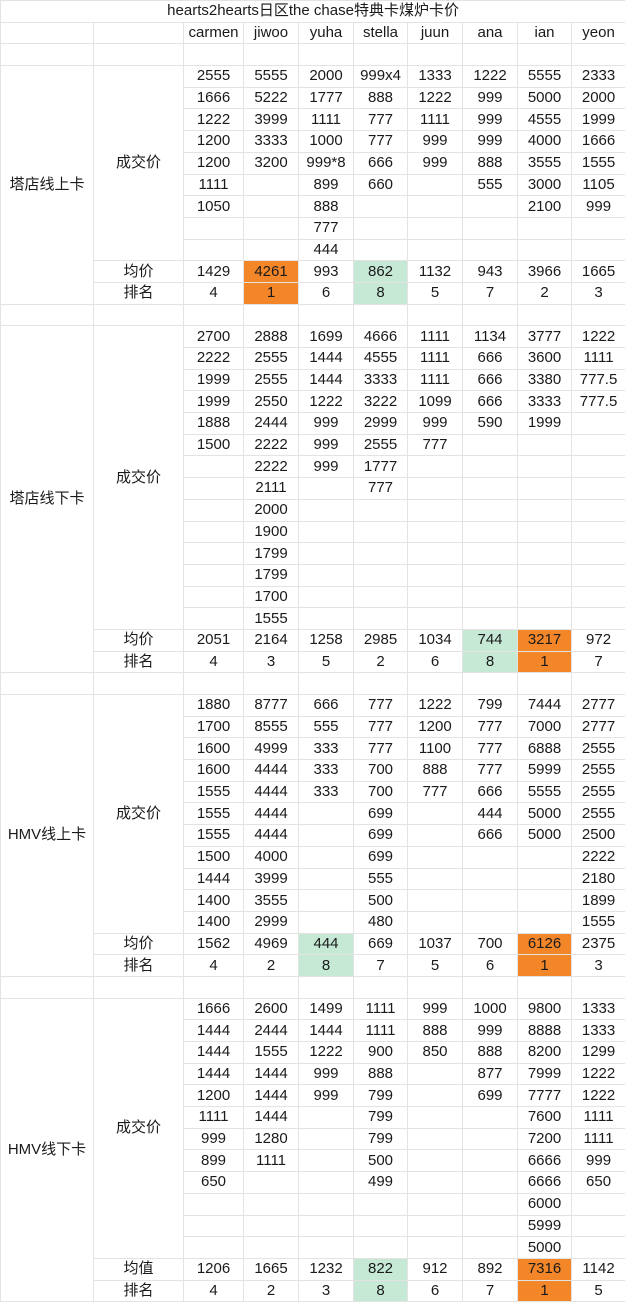  Describe the element at coordinates (598, 33) in the screenshot. I see `member-header-yeon: yeon` at that location.